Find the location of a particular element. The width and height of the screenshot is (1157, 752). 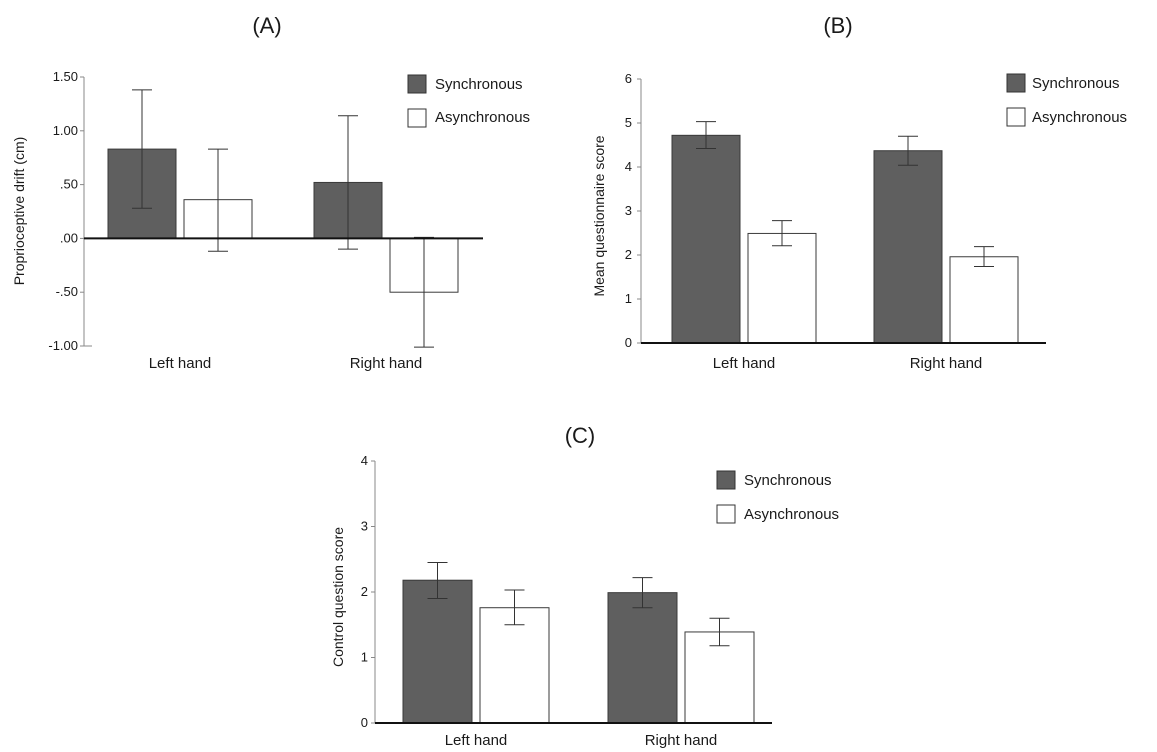

panel-b-legend: Synchronous Asynchronous is located at coordinates (1066, 100).